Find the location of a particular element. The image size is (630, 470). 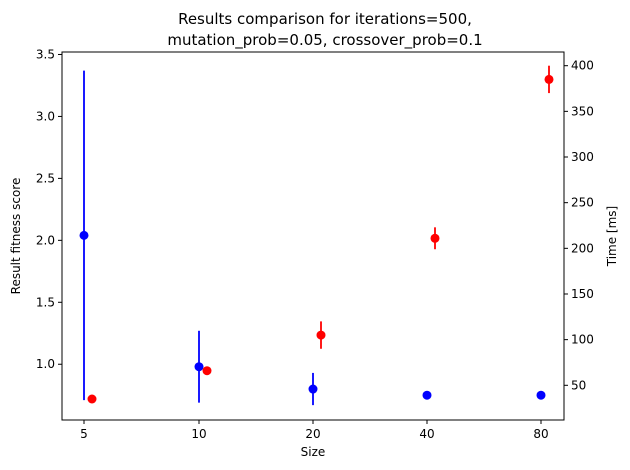

x-tick-label: 80 is located at coordinates (540, 434).